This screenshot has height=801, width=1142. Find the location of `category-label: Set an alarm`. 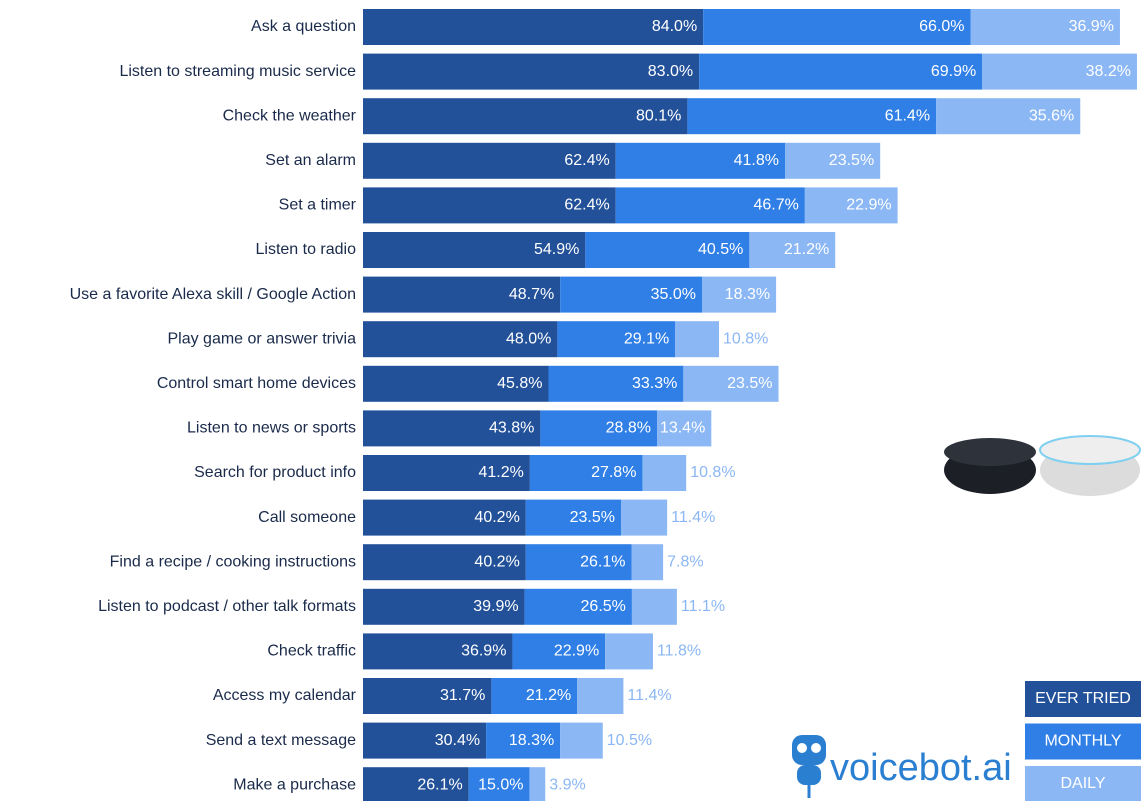

category-label: Set an alarm is located at coordinates (310, 160).